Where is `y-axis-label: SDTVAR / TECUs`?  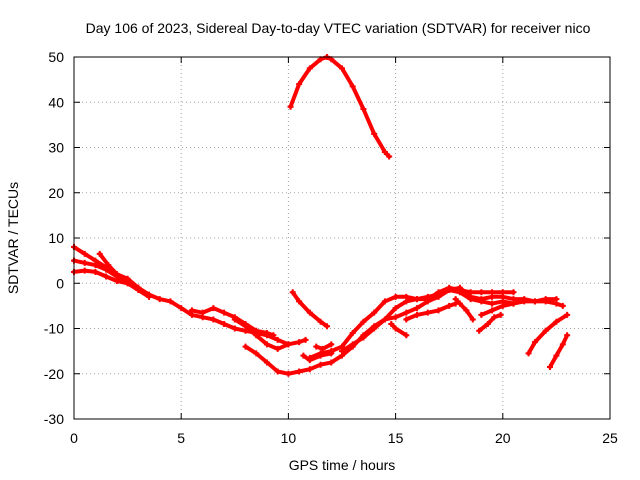
y-axis-label: SDTVAR / TECUs is located at coordinates (13, 238).